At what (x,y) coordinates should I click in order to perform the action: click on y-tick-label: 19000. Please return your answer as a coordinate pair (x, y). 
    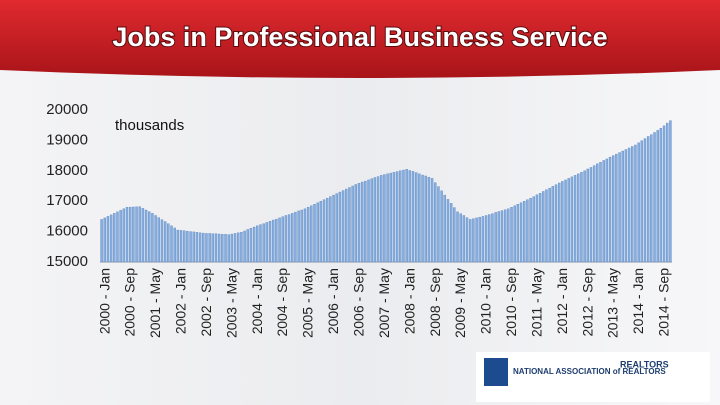
    Looking at the image, I should click on (67, 139).